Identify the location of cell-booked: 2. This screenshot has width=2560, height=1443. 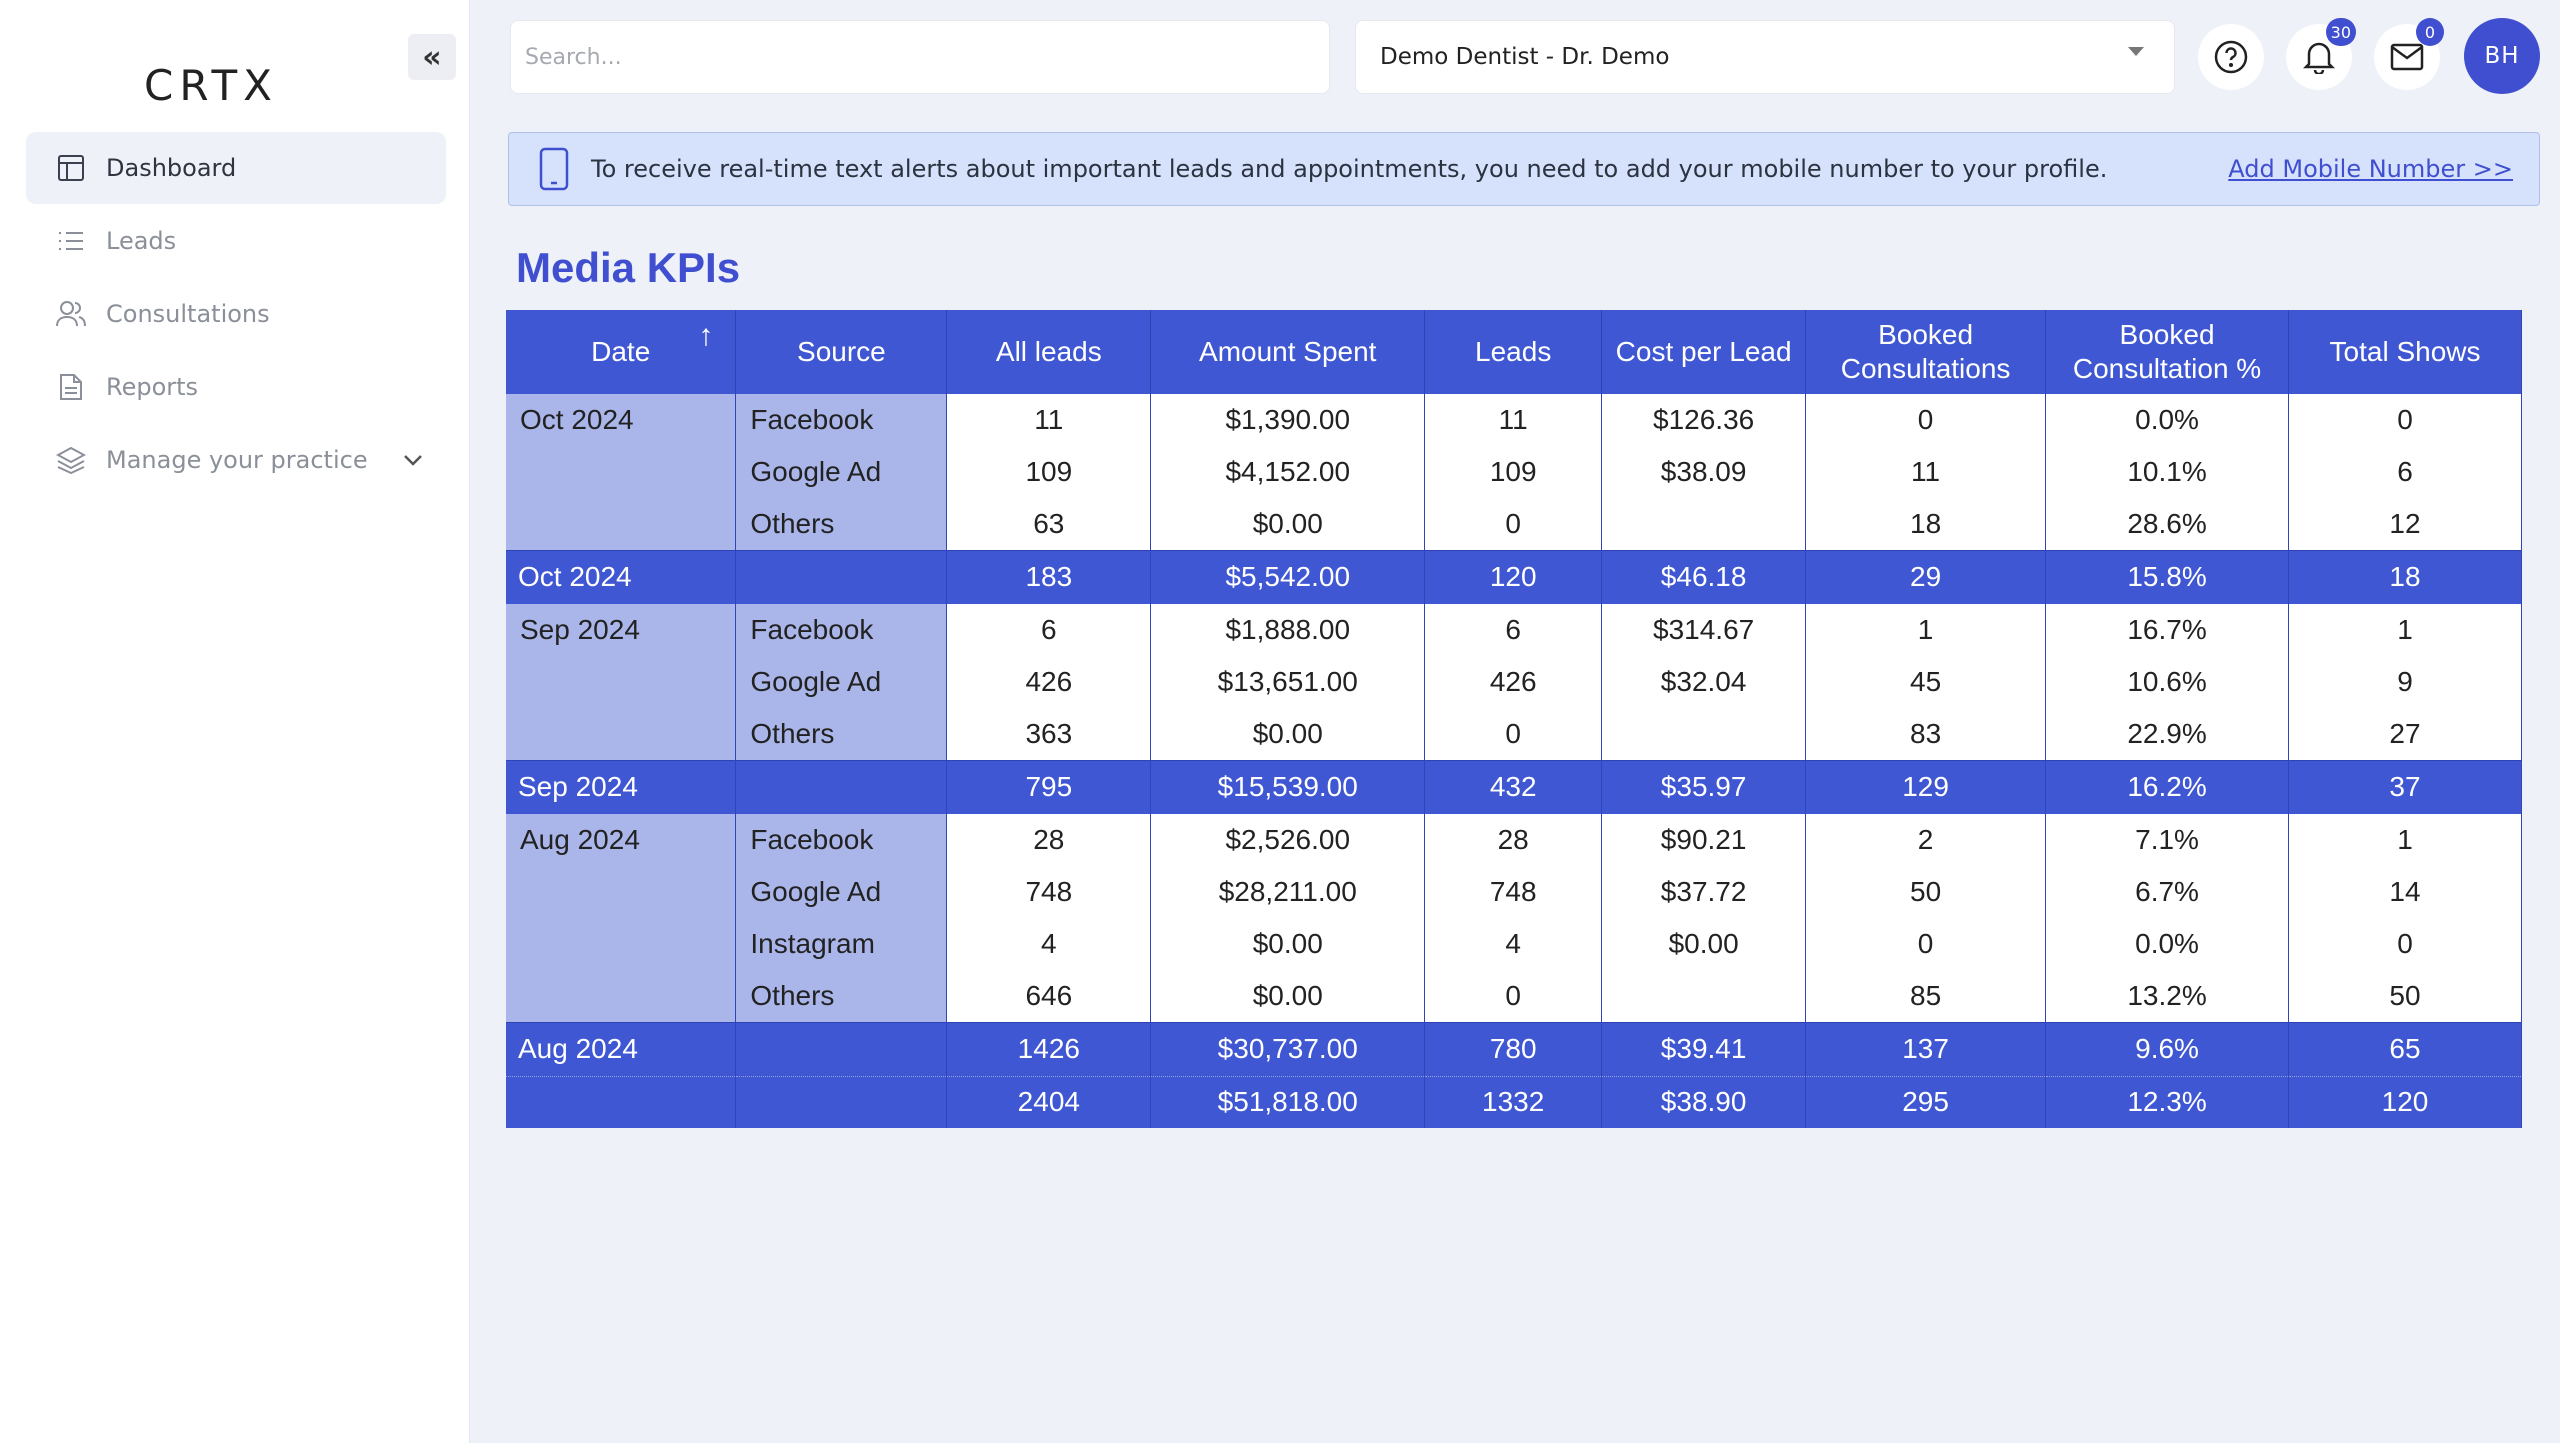
(1926, 840).